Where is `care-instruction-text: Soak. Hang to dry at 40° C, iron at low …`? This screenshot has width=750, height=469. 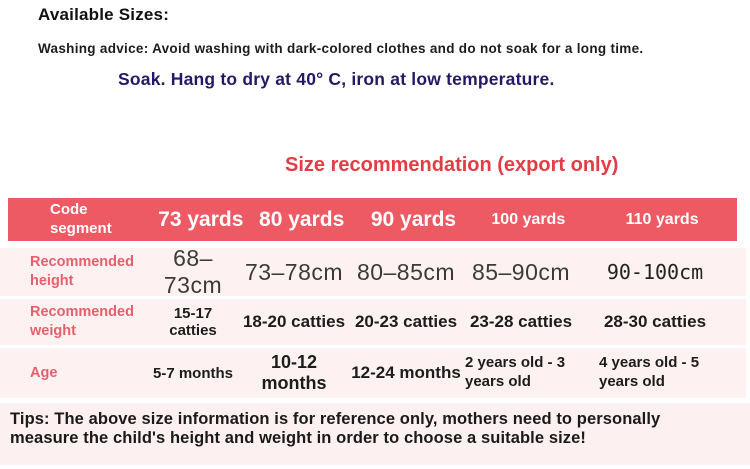
care-instruction-text: Soak. Hang to dry at 40° C, iron at low … is located at coordinates (336, 79).